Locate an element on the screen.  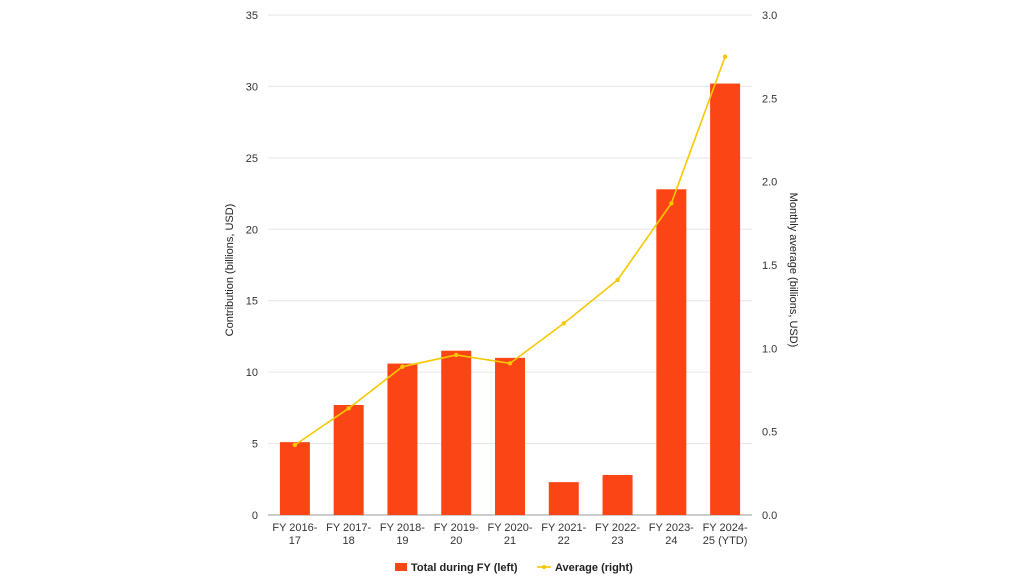
left-y-tick-label: 20 is located at coordinates (252, 230).